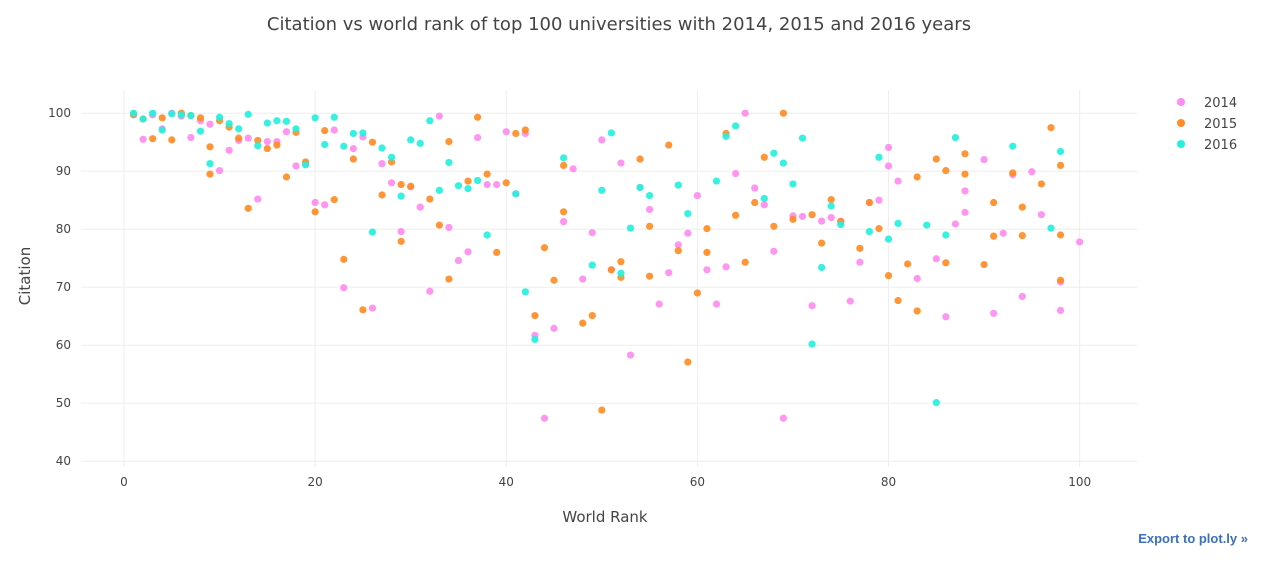 The image size is (1265, 564). Describe the element at coordinates (1193, 538) in the screenshot. I see `export-to-plotly-link: Export to plot.ly »` at that location.